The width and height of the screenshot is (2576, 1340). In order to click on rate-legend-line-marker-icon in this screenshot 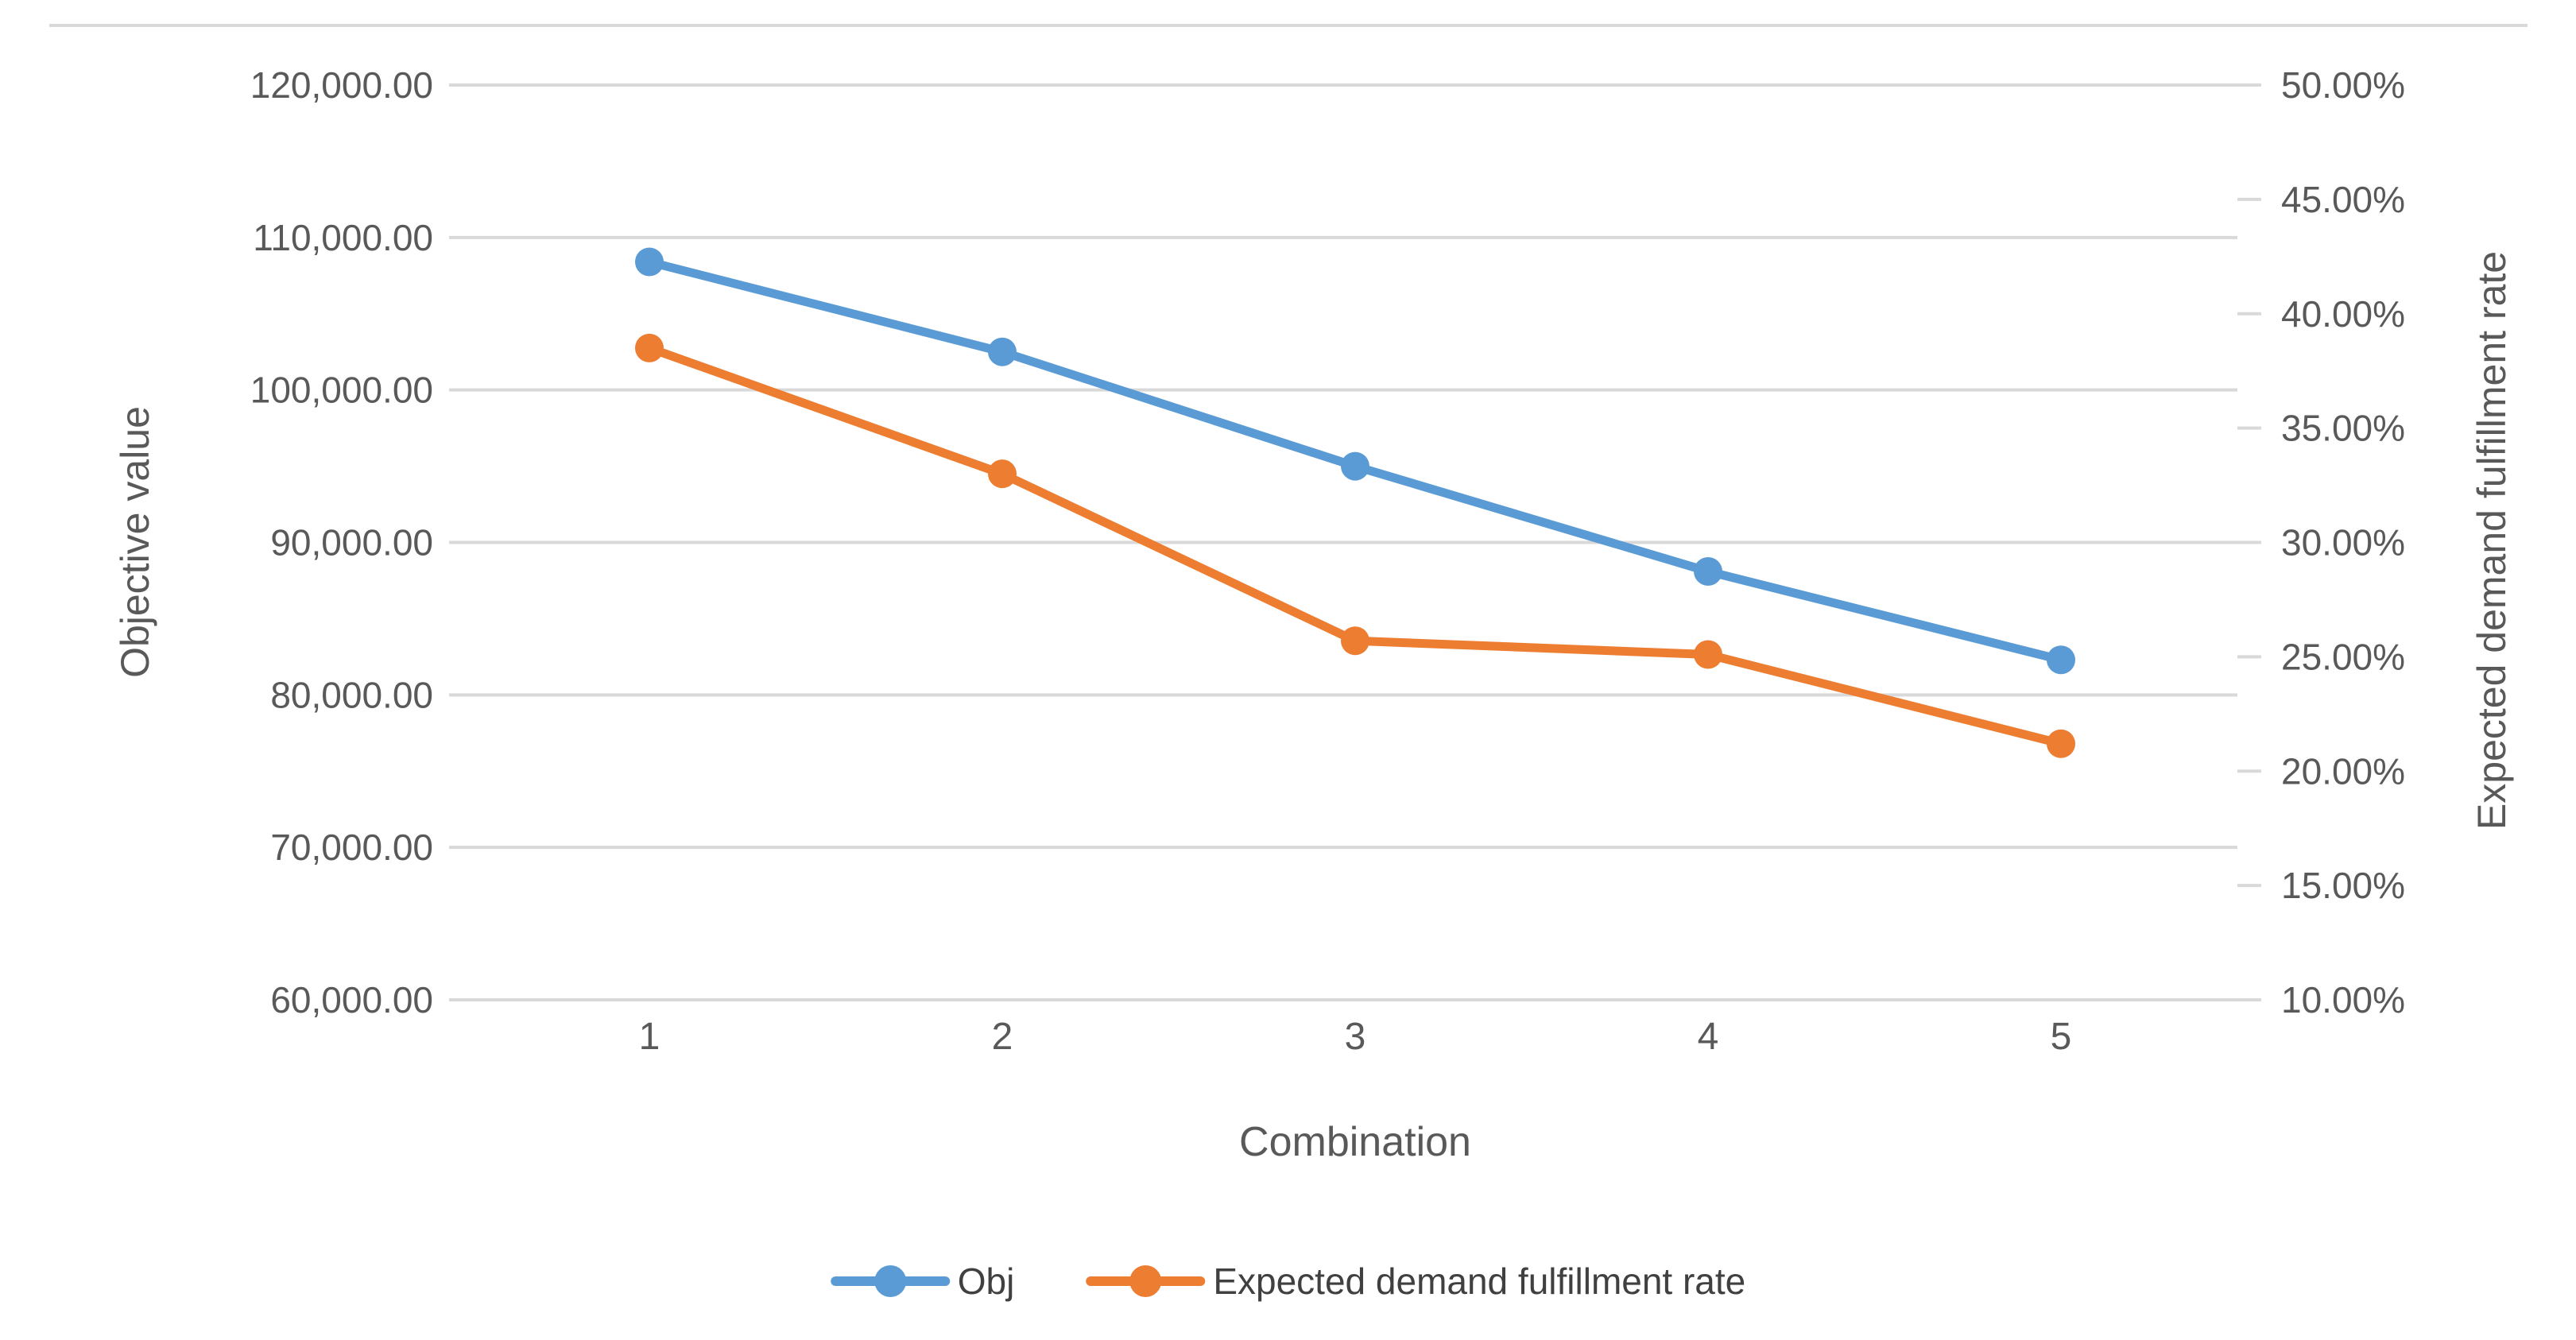, I will do `click(1146, 1281)`.